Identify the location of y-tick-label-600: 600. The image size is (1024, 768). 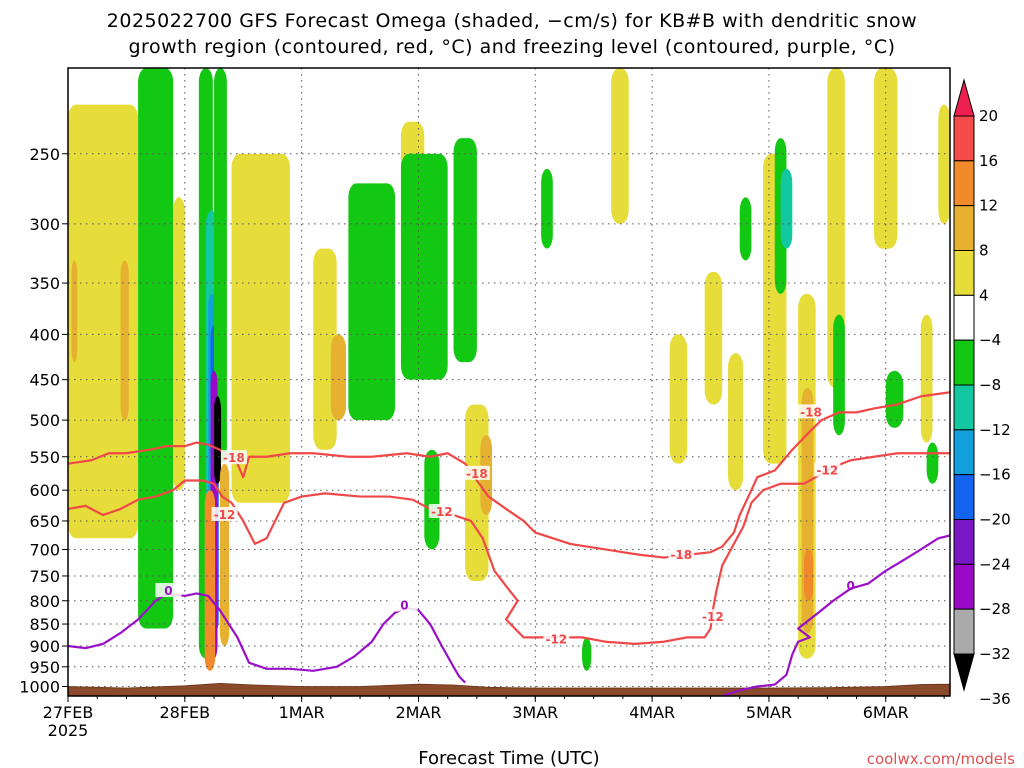
(44, 490).